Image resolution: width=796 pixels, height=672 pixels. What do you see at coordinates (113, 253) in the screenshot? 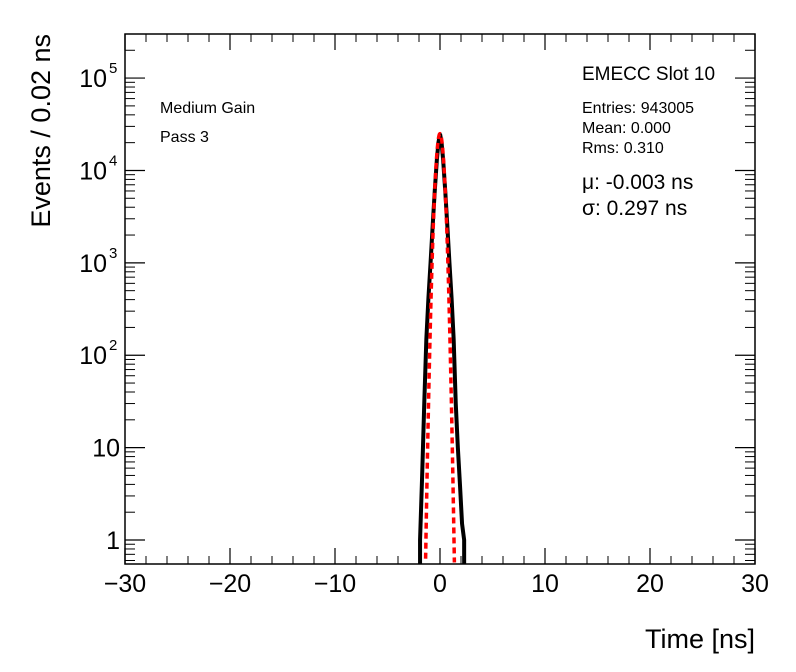
I see `y-tick-exponent: 3` at bounding box center [113, 253].